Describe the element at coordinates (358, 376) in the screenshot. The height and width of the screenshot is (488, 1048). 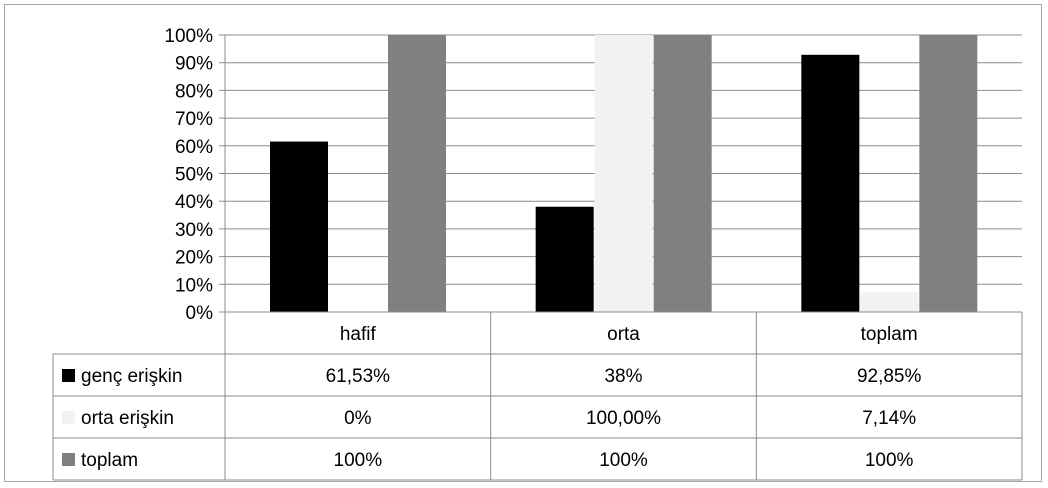
I see `data-label: 61,53%` at that location.